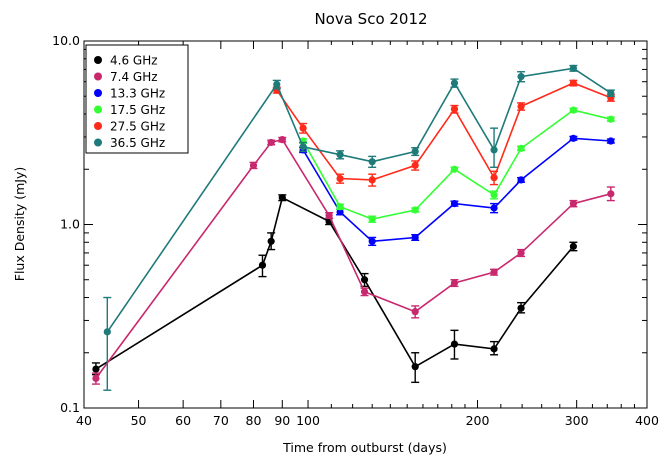  What do you see at coordinates (19, 224) in the screenshot?
I see `y-axis-label: Flux Density (mJy)` at bounding box center [19, 224].